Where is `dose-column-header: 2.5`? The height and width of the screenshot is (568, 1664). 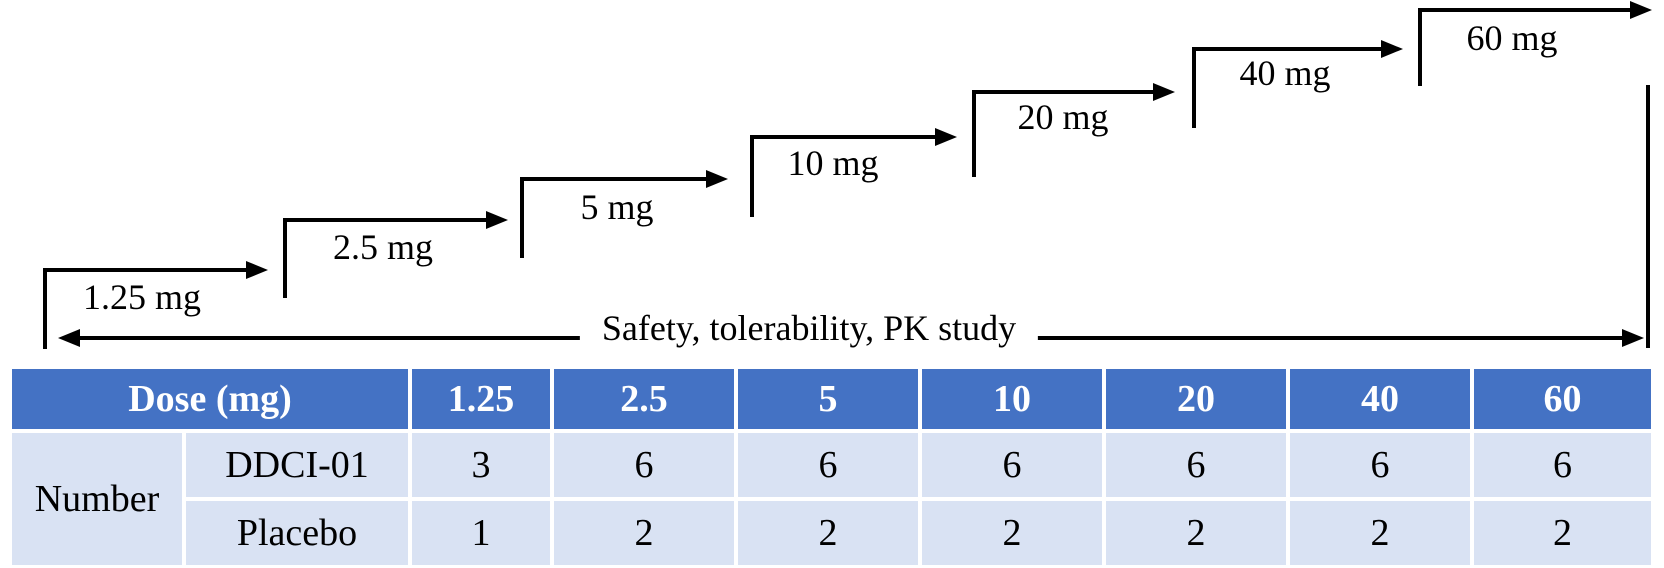 dose-column-header: 2.5 is located at coordinates (644, 399).